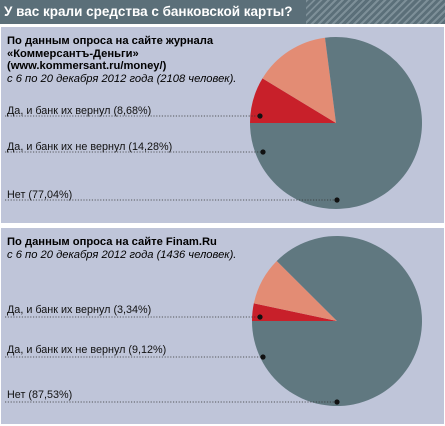 Image resolution: width=445 pixels, height=426 pixels. Describe the element at coordinates (39, 395) in the screenshot. I see `category-label-no-2: Нет (87,53%)` at that location.